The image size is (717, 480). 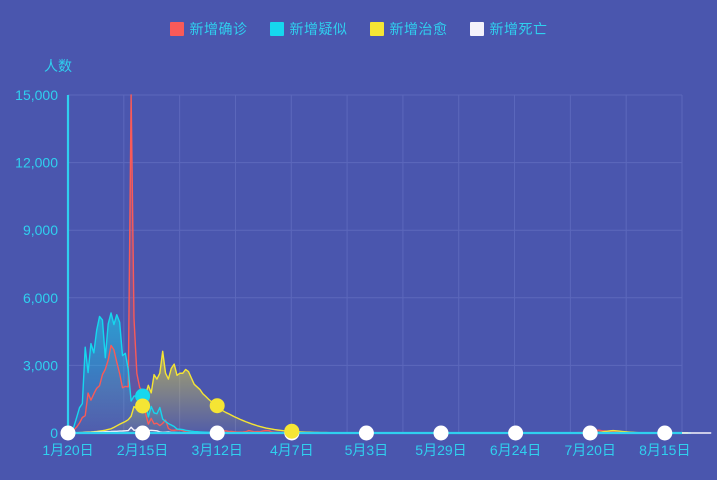 What do you see at coordinates (366, 414) in the screenshot?
I see `data-point-markers` at bounding box center [366, 414].